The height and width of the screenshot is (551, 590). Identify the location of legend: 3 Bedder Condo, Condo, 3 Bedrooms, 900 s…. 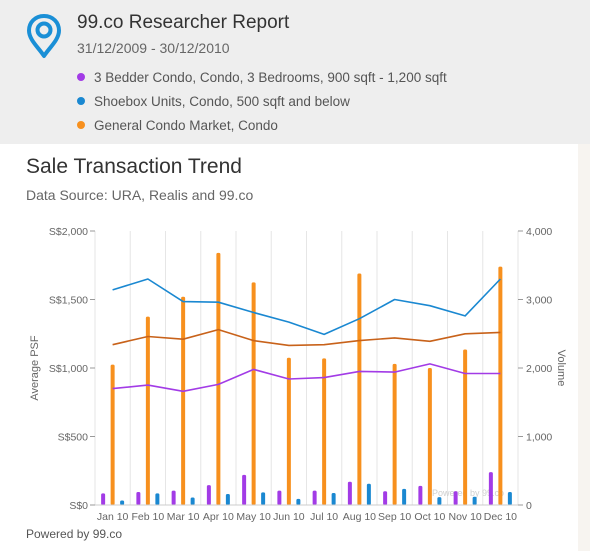
(262, 106).